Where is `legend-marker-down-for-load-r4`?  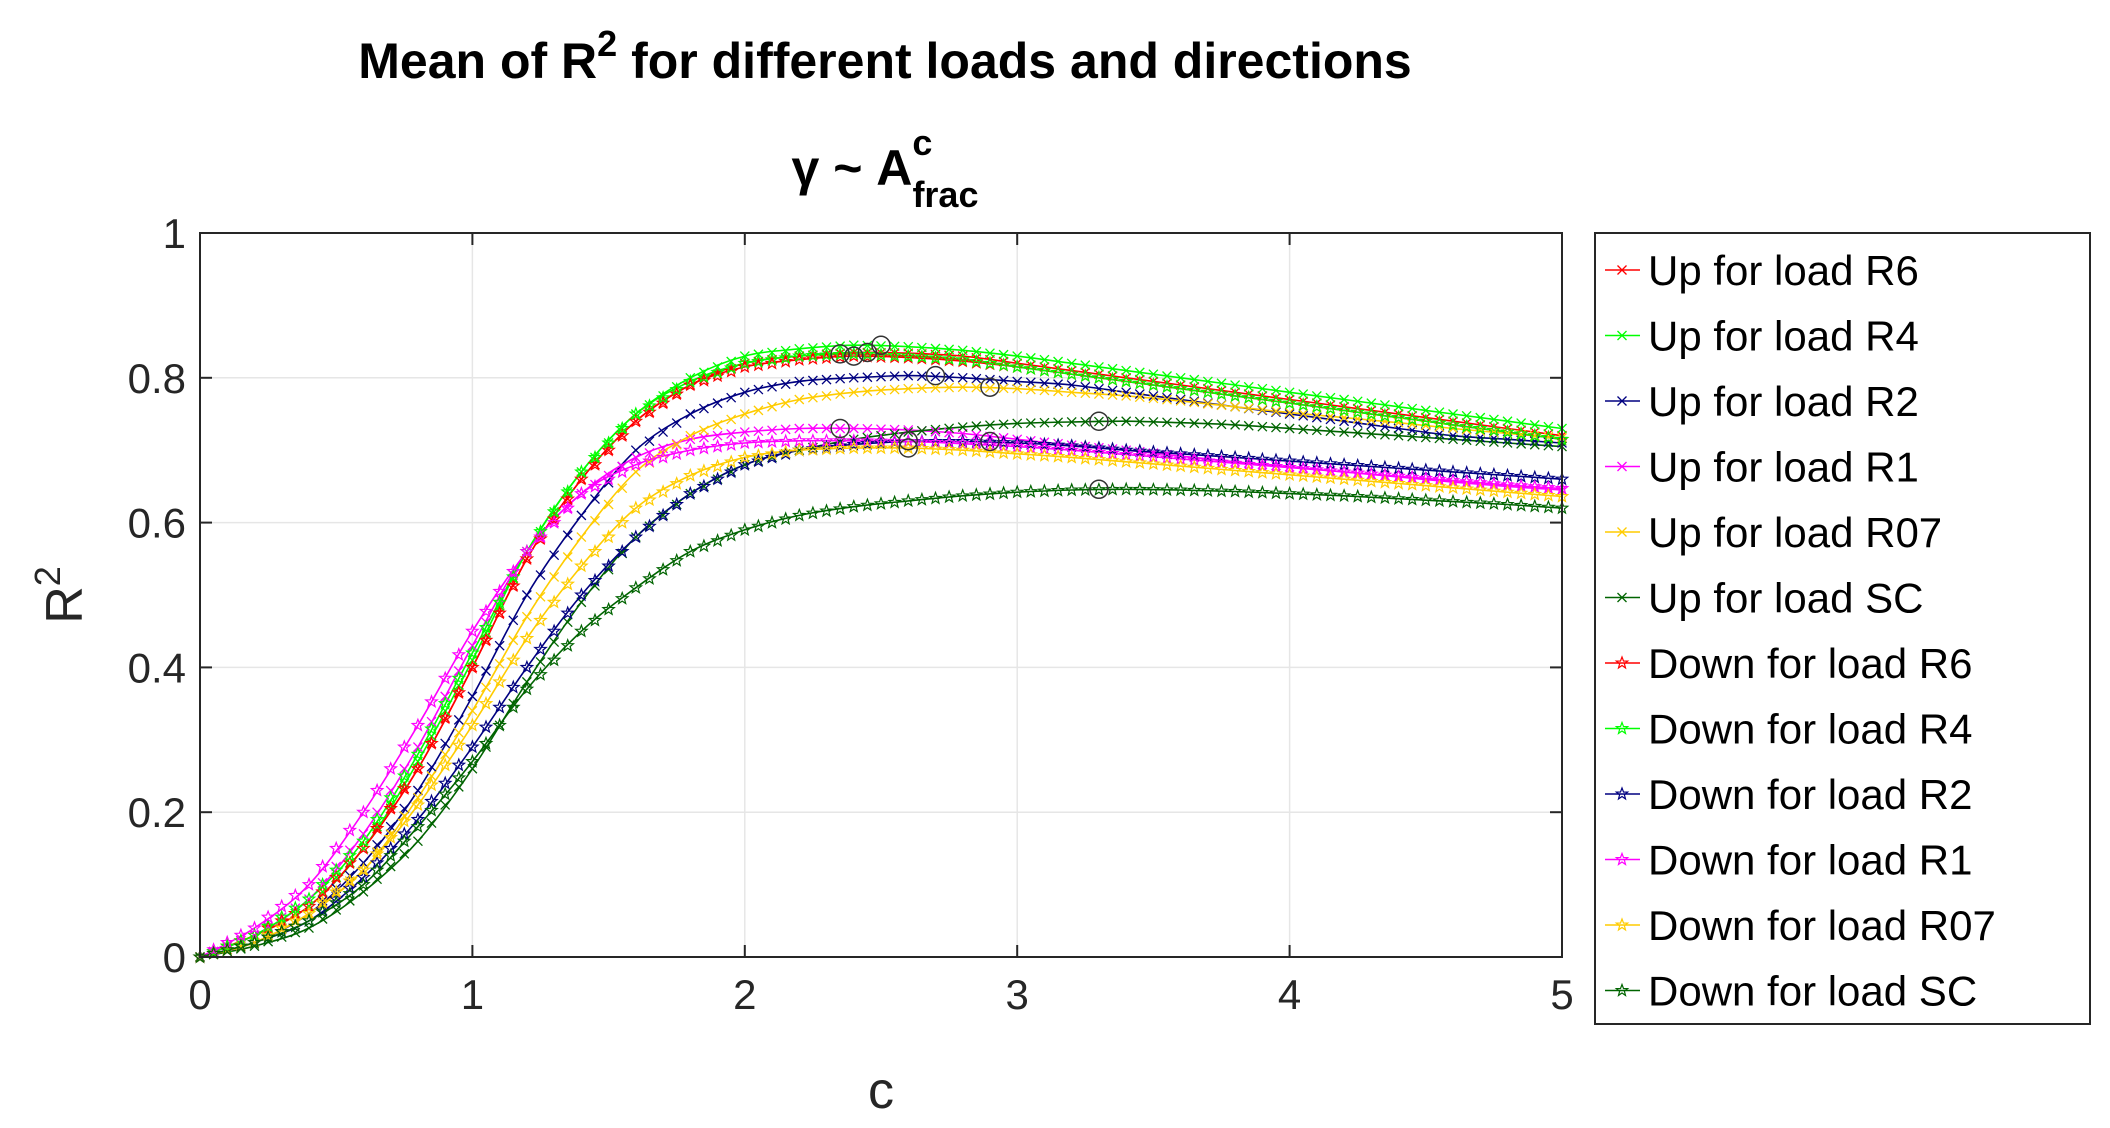
legend-marker-down-for-load-r4 is located at coordinates (1622, 727).